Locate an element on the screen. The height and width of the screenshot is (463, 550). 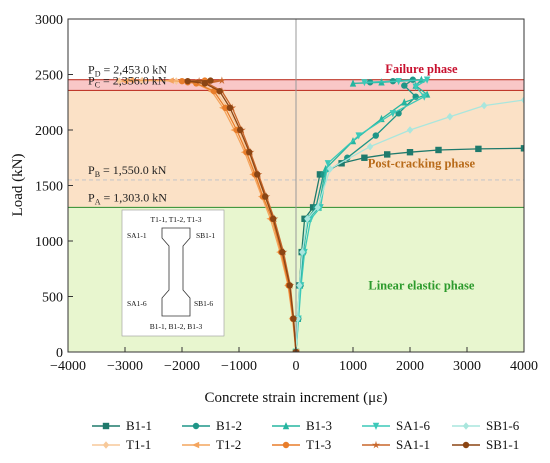
x-tick-label-3000: −3000 is located at coordinates (125, 366).